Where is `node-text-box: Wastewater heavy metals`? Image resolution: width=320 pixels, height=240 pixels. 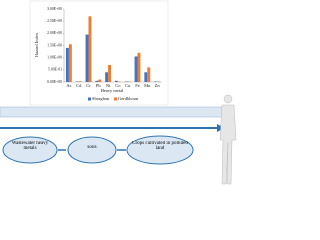 node-text-box: Wastewater heavy metals is located at coordinates (30, 146).